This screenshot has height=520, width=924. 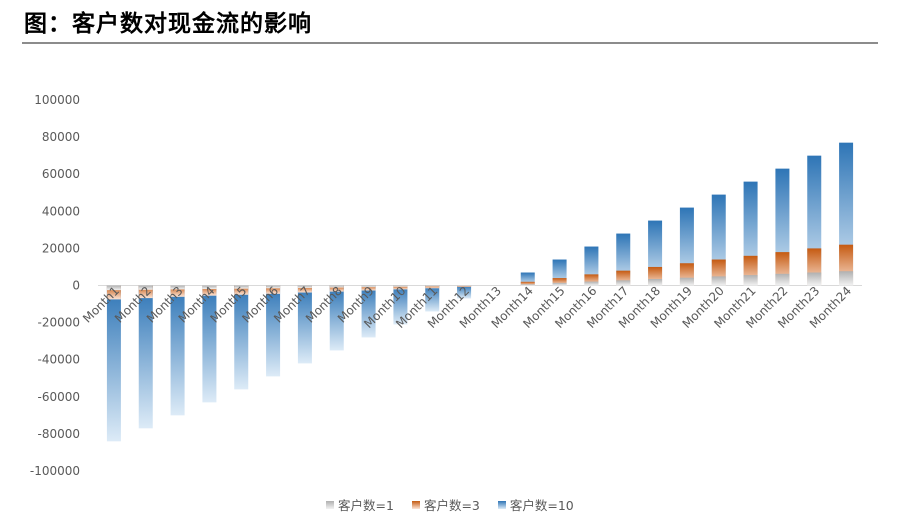 I want to click on bar-客户数=1-Month21, so click(x=750, y=280).